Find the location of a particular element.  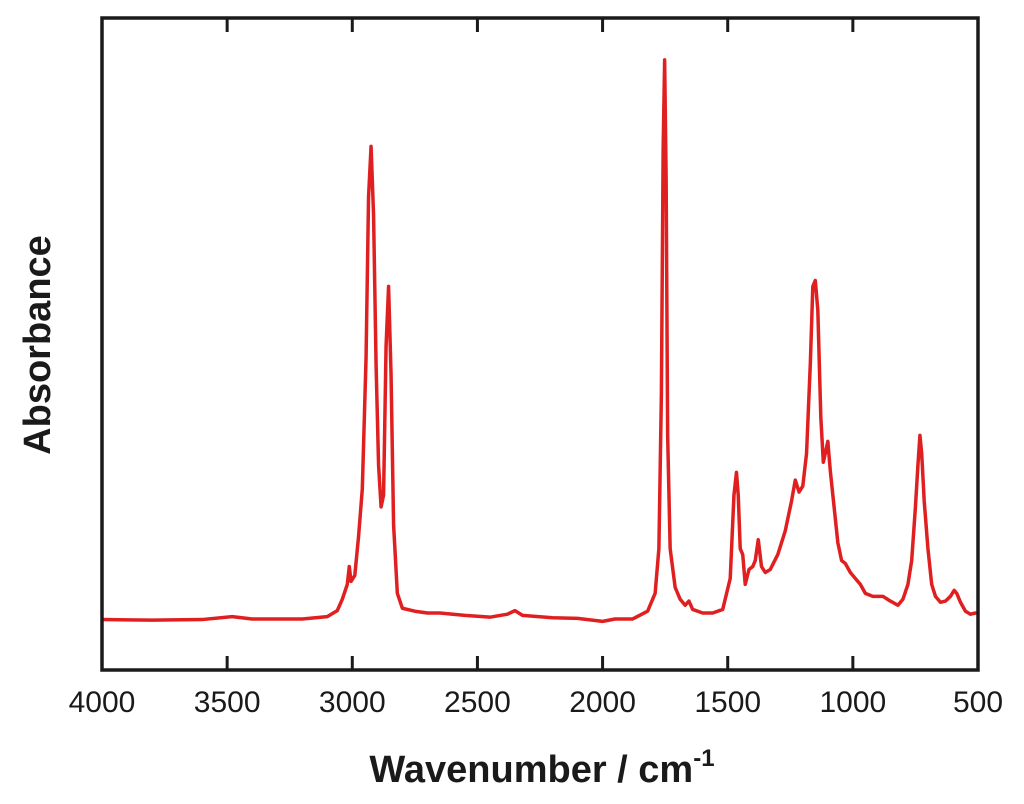

x-tick-label-2500: 2500 is located at coordinates (477, 702).